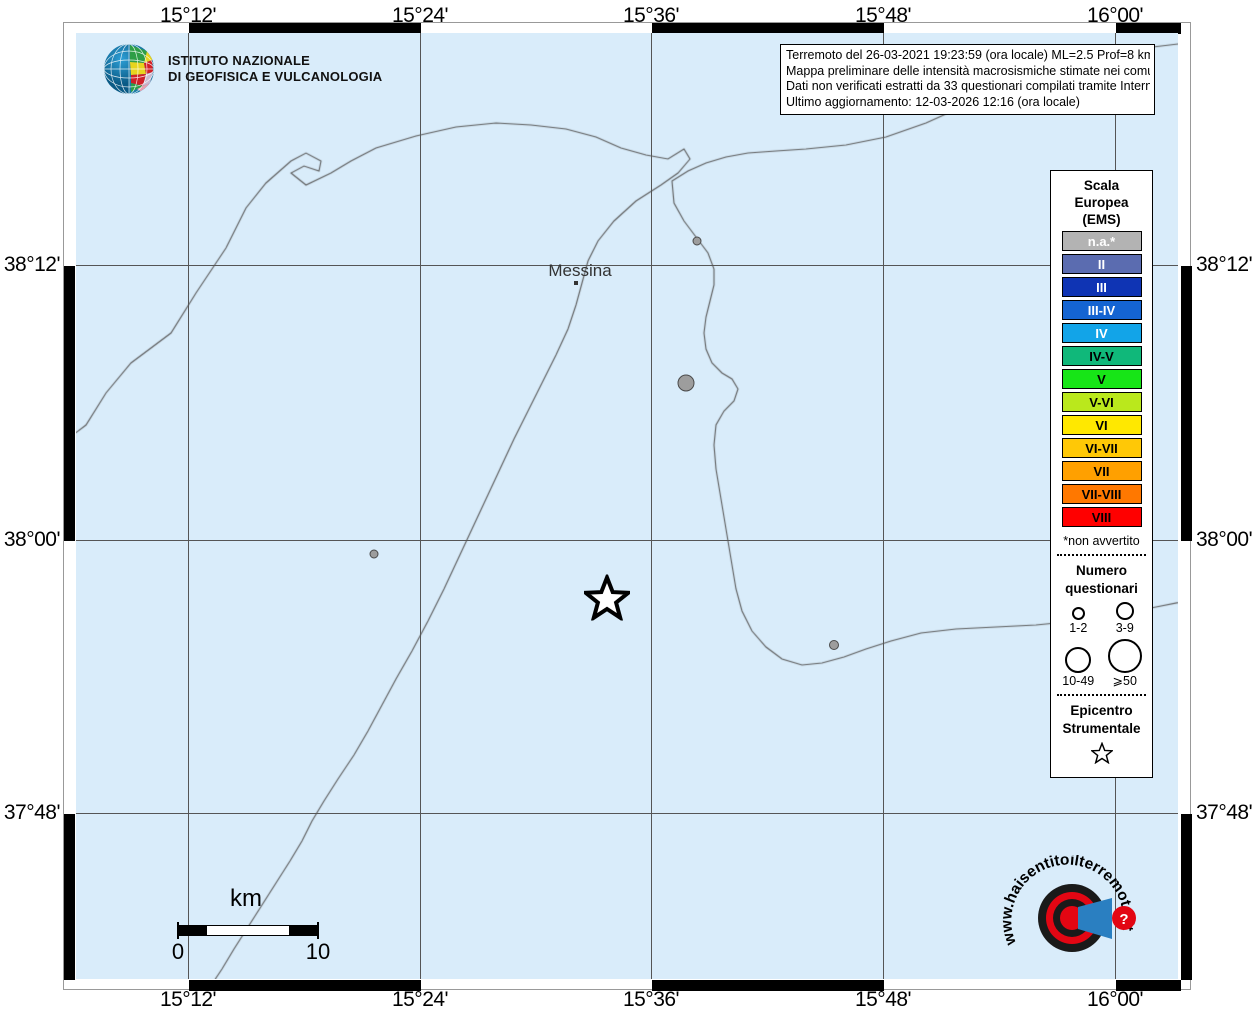  I want to click on legend-count-item: 3-9, so click(1125, 618).